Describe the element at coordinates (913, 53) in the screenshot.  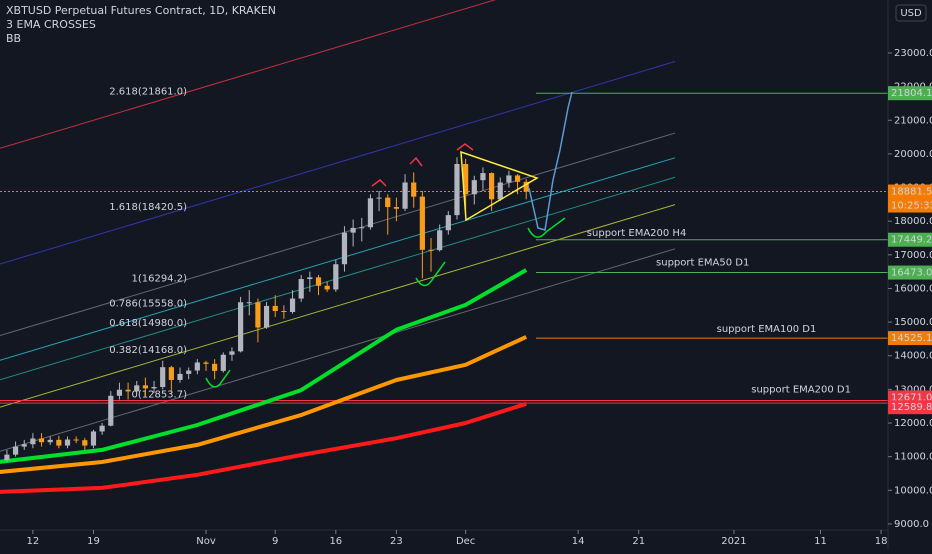
I see `y-tick-label: 23000.0` at that location.